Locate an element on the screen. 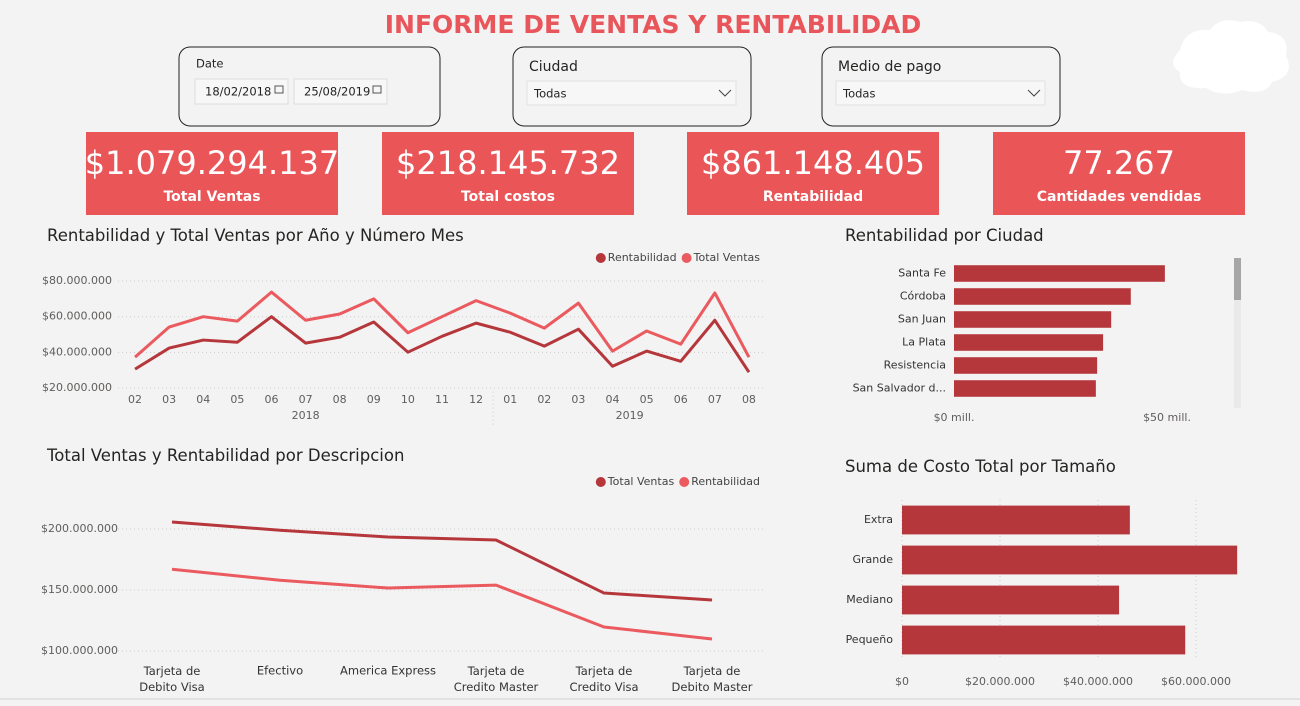 The height and width of the screenshot is (706, 1300). kpi-value: 77.267 is located at coordinates (1119, 163).